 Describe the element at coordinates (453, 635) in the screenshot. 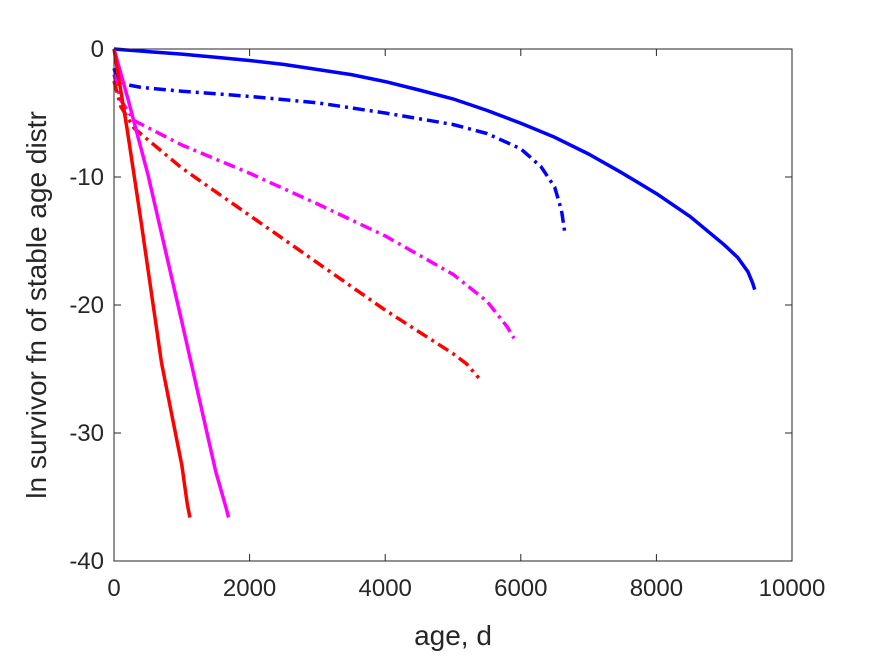

I see `x-axis-label: age, d` at that location.